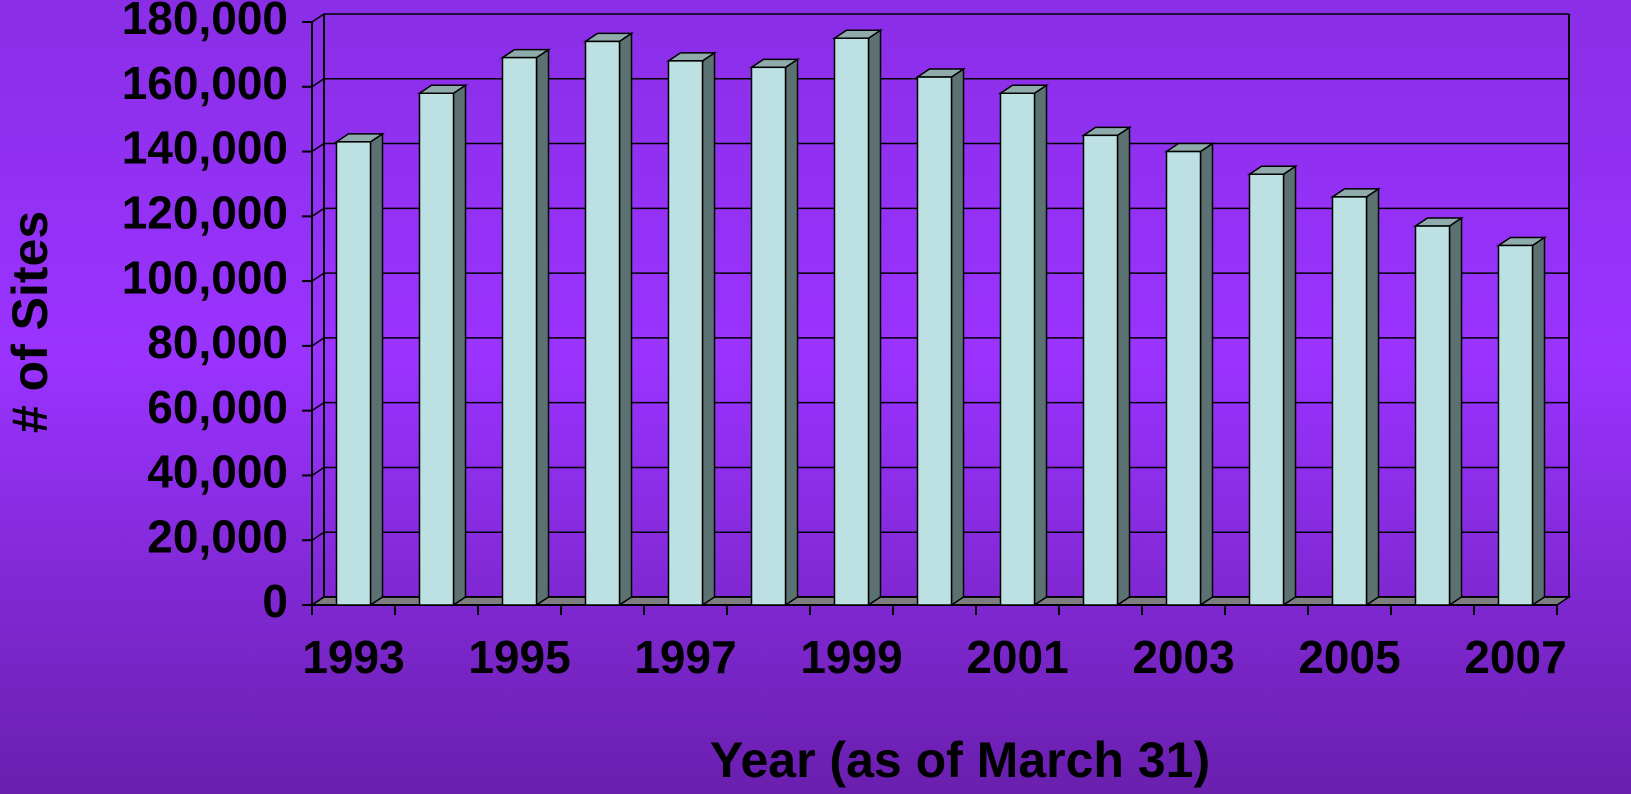 The image size is (1631, 794). What do you see at coordinates (519, 657) in the screenshot?
I see `x-tick-label: 1995` at bounding box center [519, 657].